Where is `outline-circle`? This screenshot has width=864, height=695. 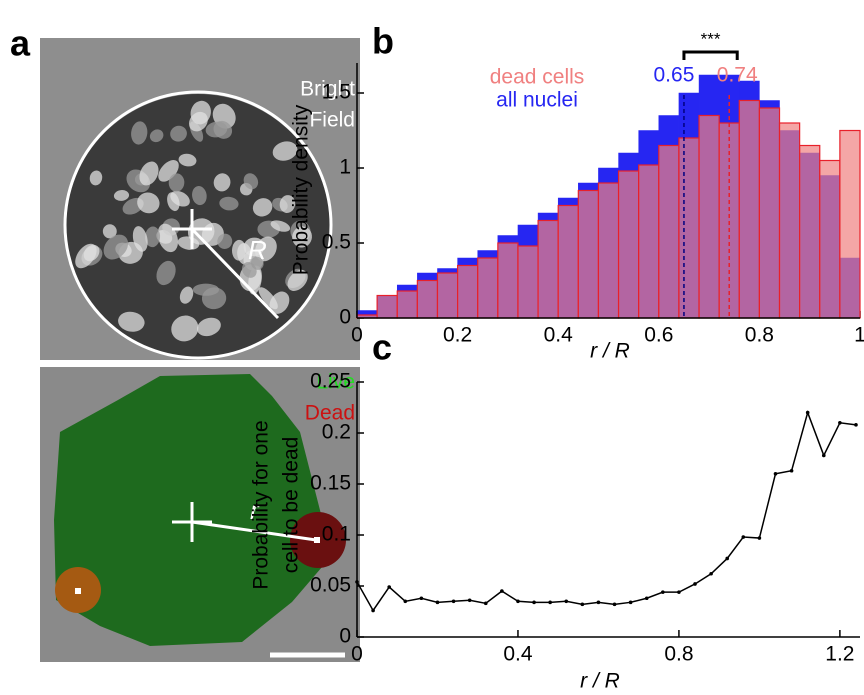
outline-circle is located at coordinates (198, 225).